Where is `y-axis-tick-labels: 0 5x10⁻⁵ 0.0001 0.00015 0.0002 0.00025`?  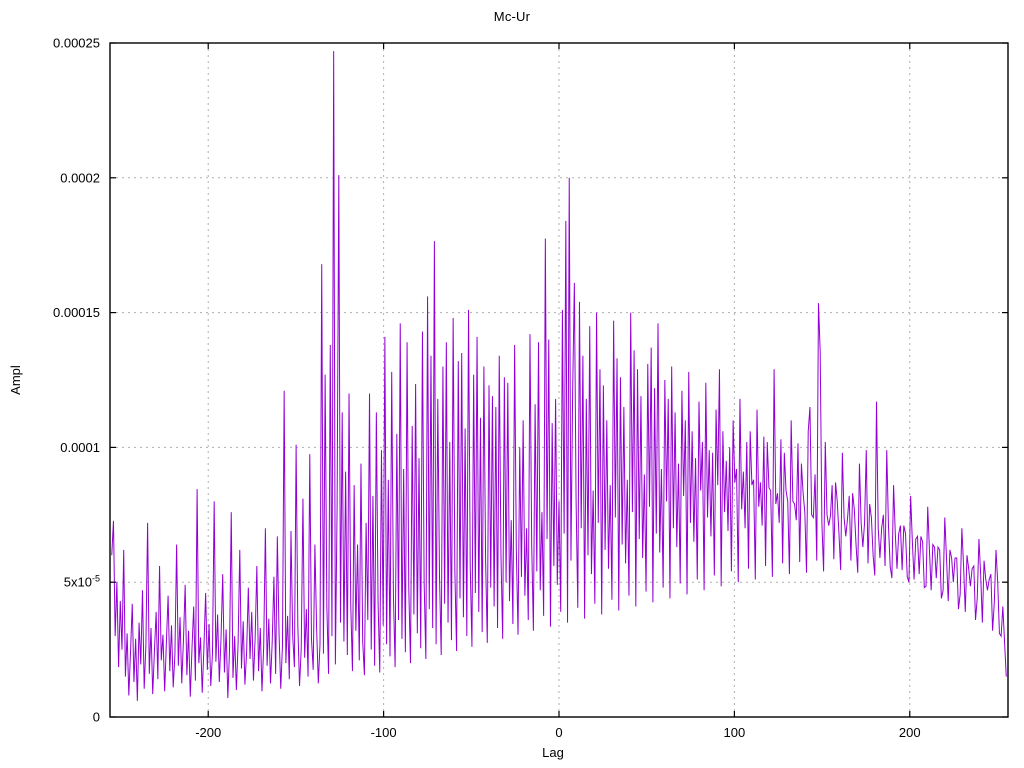 y-axis-tick-labels: 0 5x10⁻⁵ 0.0001 0.00015 0.0002 0.00025 is located at coordinates (76, 380).